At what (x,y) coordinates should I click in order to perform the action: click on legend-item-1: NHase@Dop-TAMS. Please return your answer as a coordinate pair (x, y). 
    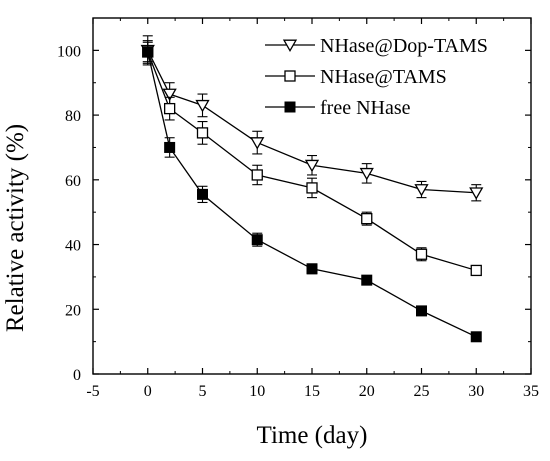
    Looking at the image, I should click on (376, 46).